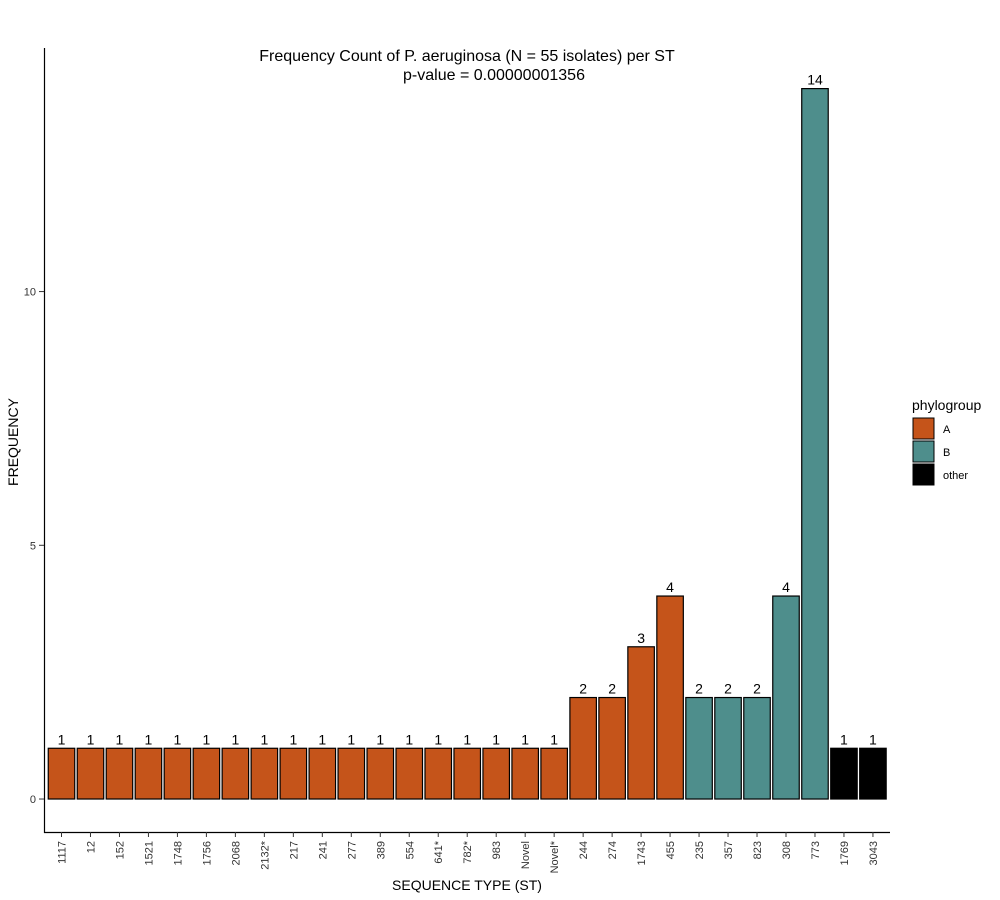 The image size is (1000, 900). I want to click on x-tick-label-773: 773, so click(816, 850).